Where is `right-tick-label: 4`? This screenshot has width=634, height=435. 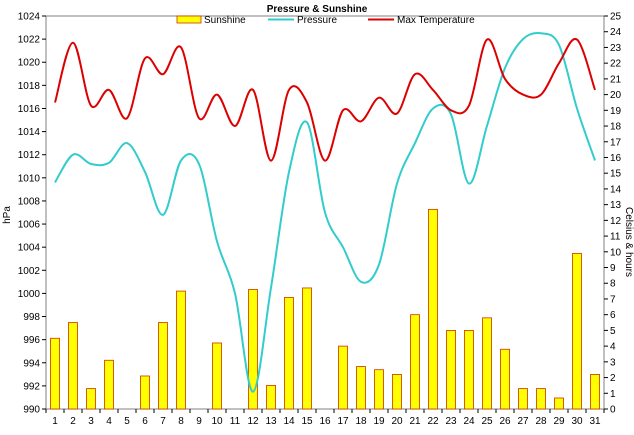
right-tick-label: 4 is located at coordinates (613, 347).